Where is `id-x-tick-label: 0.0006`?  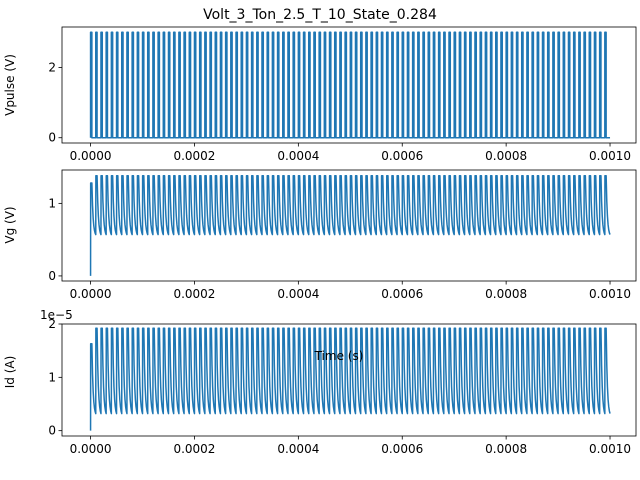 id-x-tick-label: 0.0006 is located at coordinates (402, 449).